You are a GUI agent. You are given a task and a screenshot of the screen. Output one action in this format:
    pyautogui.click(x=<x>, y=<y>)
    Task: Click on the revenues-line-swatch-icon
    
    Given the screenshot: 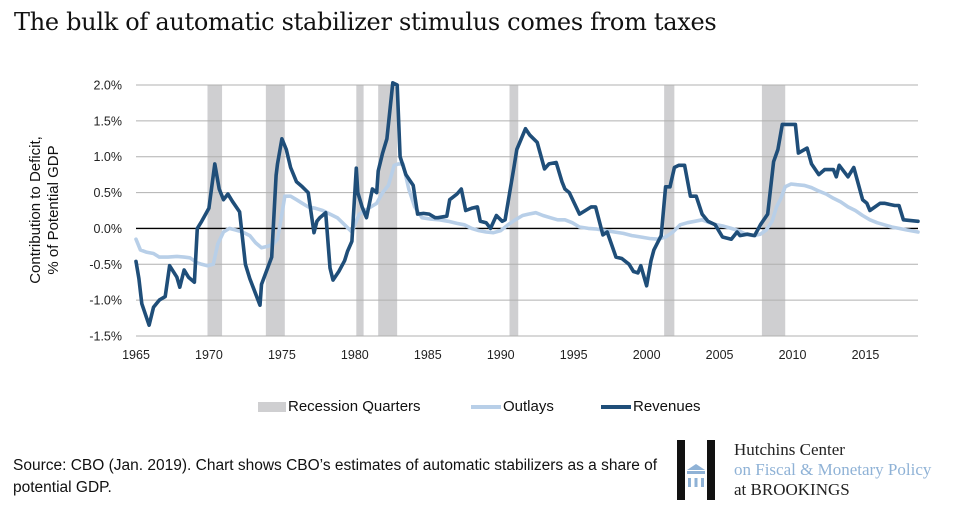 What is the action you would take?
    pyautogui.click(x=616, y=406)
    